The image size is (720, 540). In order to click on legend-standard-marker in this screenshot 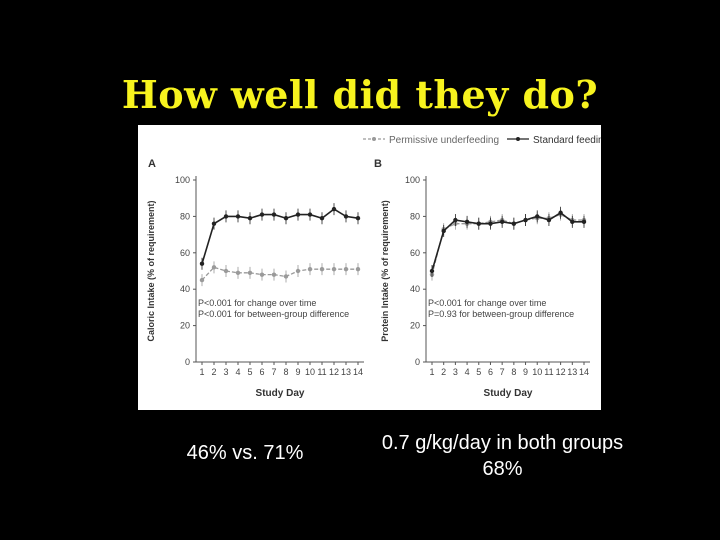, I will do `click(518, 139)`.